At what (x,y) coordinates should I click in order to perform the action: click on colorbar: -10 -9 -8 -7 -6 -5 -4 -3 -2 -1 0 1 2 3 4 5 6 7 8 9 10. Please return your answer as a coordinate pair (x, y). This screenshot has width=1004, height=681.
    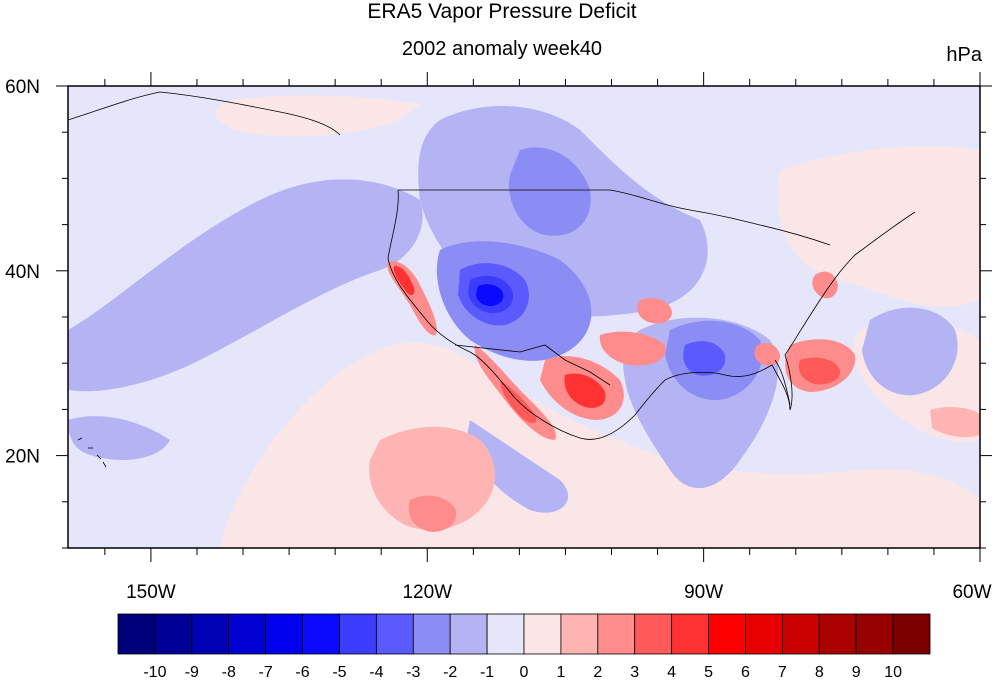
    Looking at the image, I should click on (524, 647).